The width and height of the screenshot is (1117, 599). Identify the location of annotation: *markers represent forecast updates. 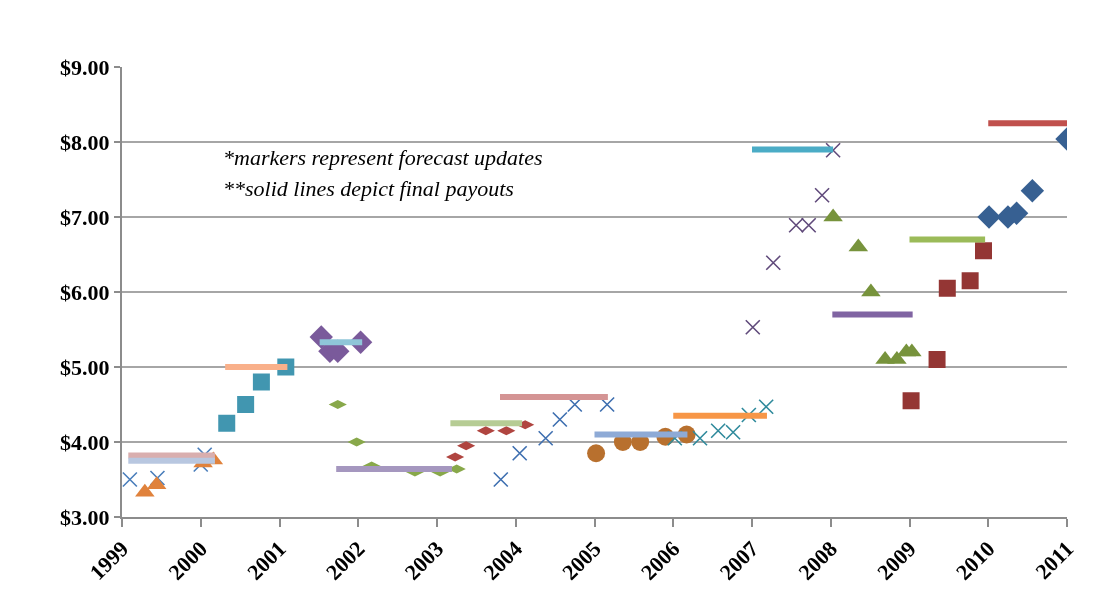
(383, 157).